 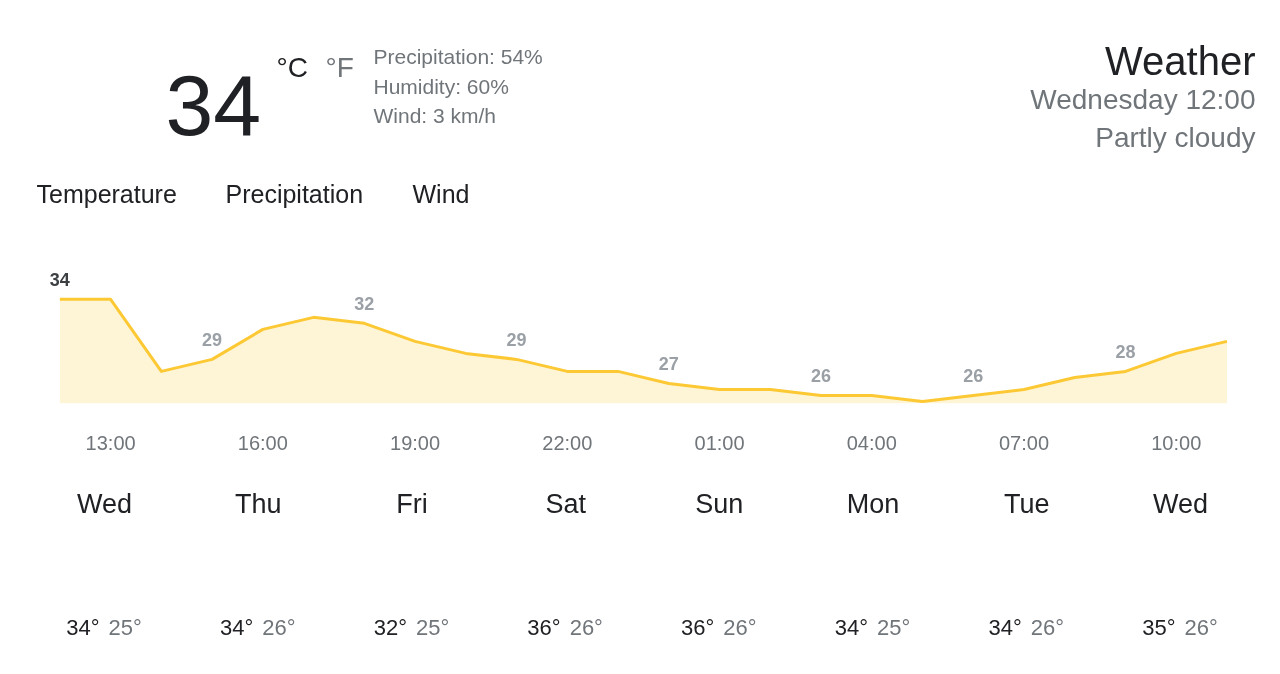 I want to click on text: Weather, so click(x=1180, y=60).